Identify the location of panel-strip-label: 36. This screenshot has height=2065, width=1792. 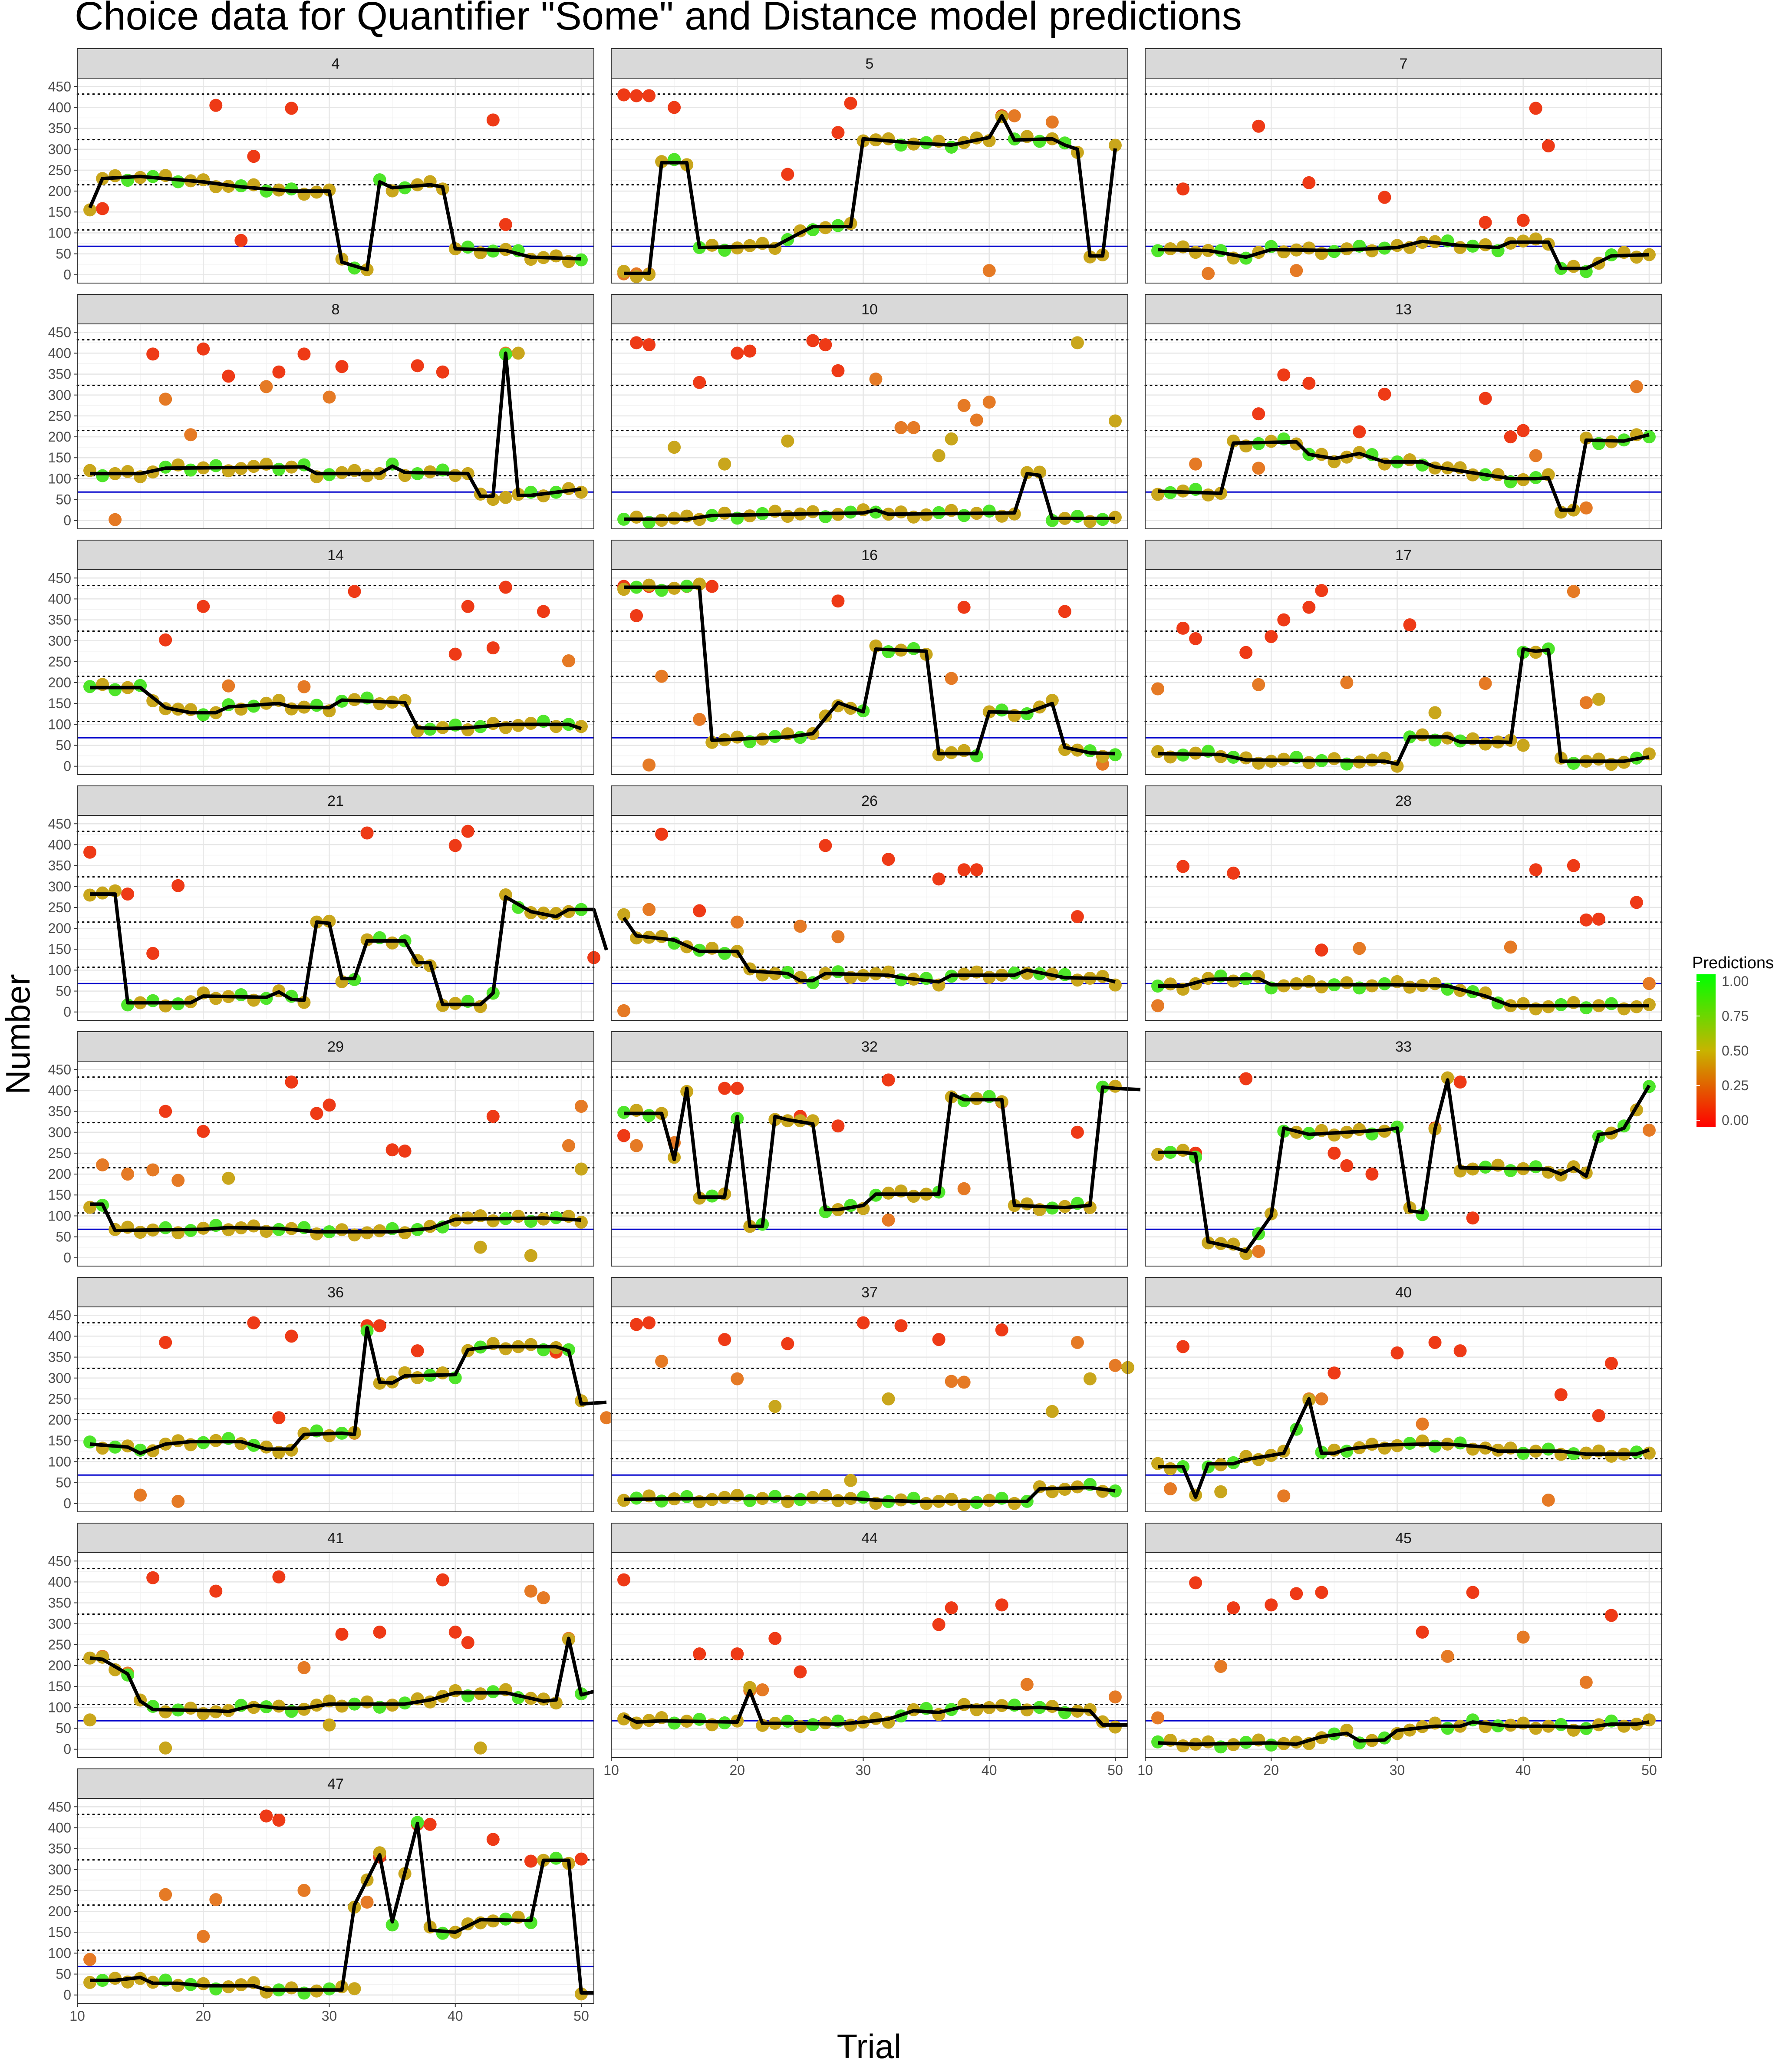
(335, 1292).